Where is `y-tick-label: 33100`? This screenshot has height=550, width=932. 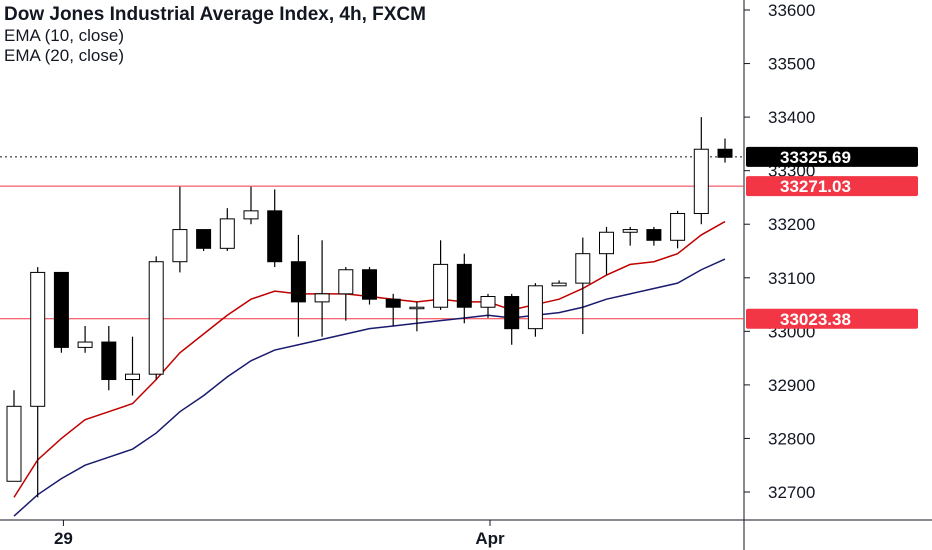
y-tick-label: 33100 is located at coordinates (791, 278).